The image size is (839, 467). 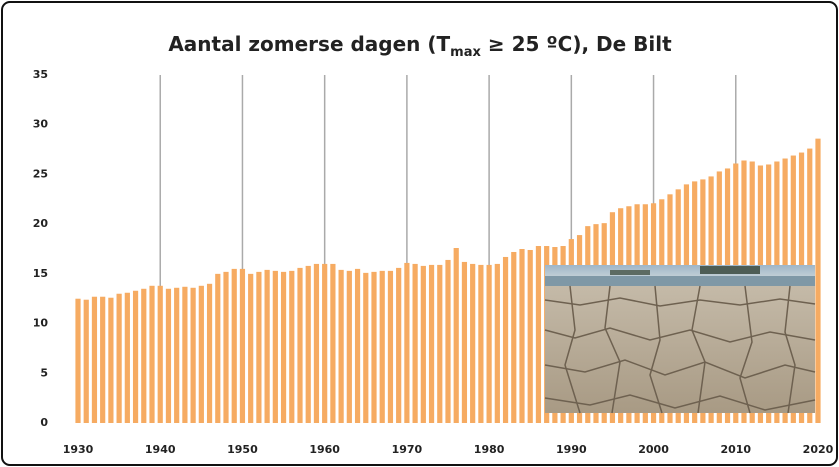 I want to click on x-tick-label: 1940, so click(x=160, y=449).